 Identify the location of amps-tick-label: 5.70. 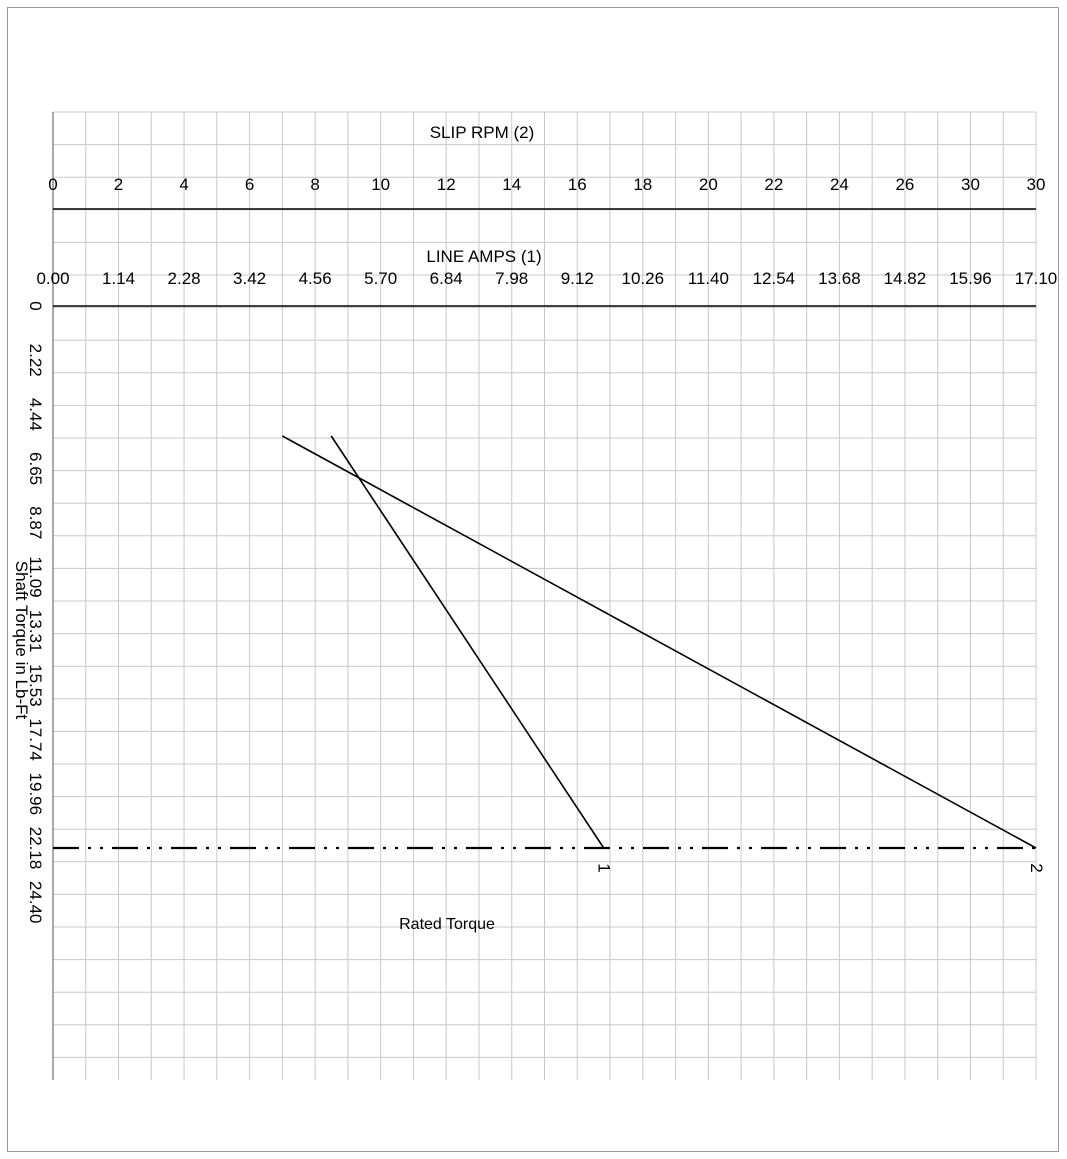
(380, 278).